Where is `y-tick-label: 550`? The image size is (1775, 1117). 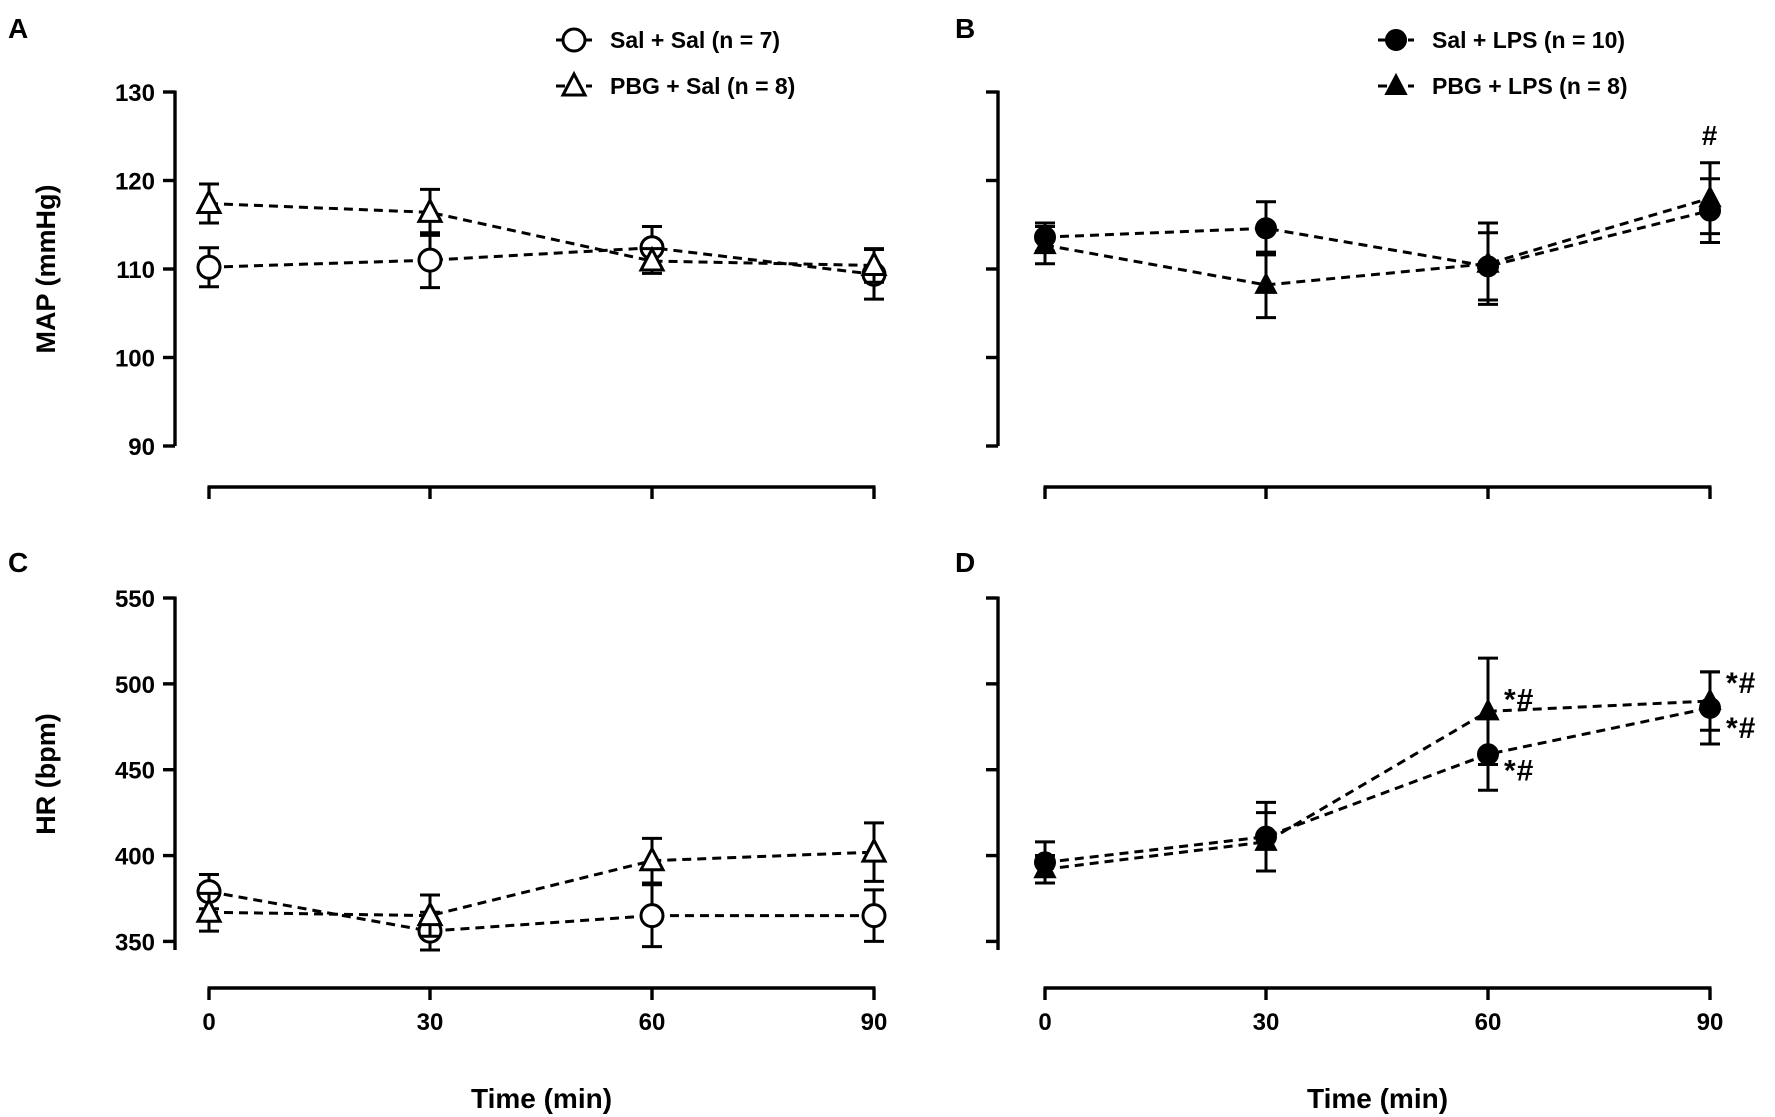
y-tick-label: 550 is located at coordinates (135, 599).